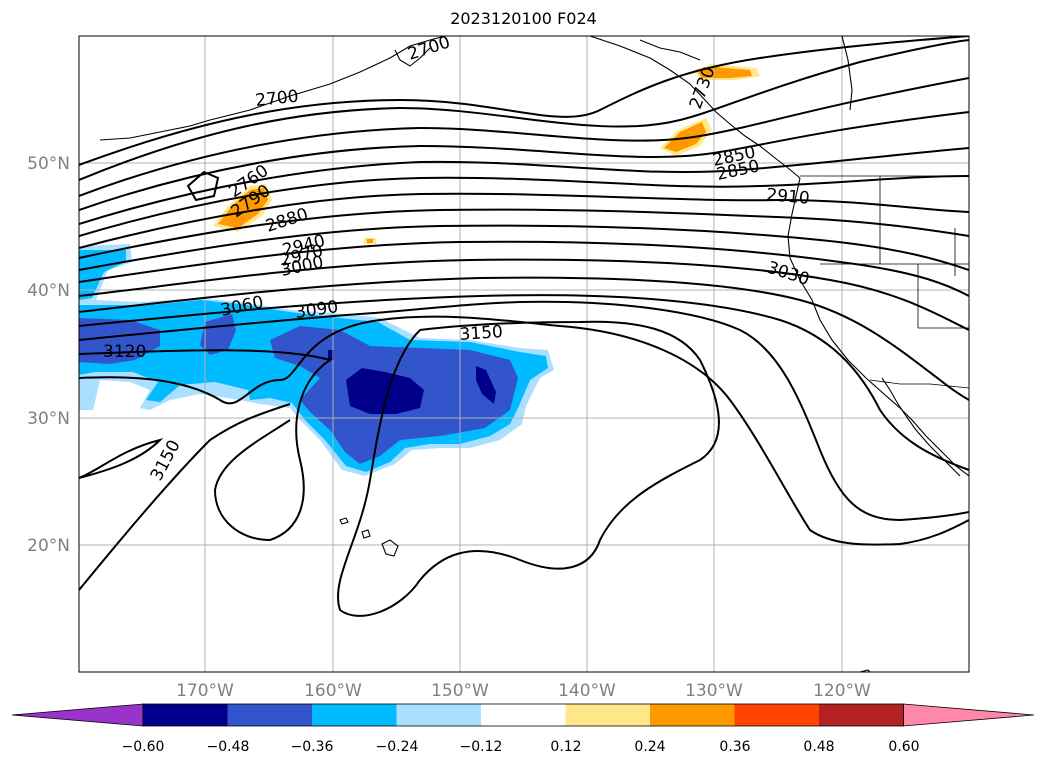 This screenshot has width=1047, height=765. I want to click on contour-label: 2910, so click(788, 197).